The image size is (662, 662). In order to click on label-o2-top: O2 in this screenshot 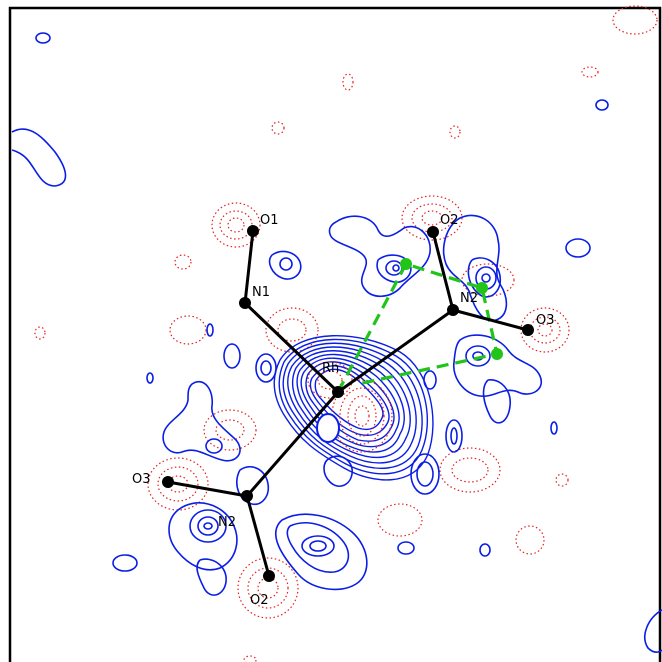, I will do `click(449, 220)`.